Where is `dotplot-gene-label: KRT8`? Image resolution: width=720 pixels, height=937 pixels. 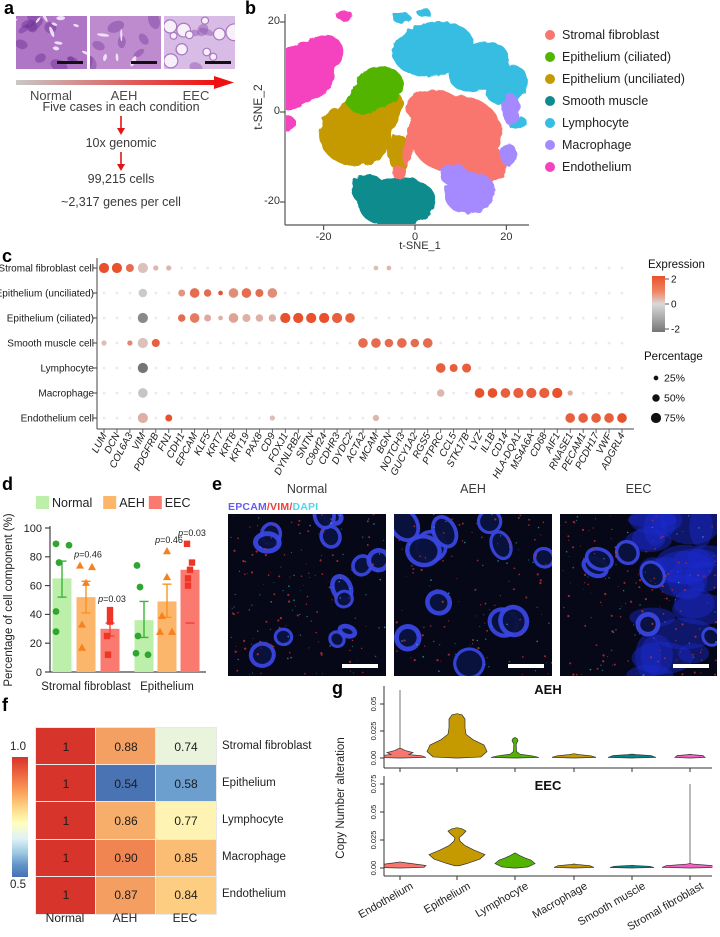 dotplot-gene-label: KRT8 is located at coordinates (229, 445).